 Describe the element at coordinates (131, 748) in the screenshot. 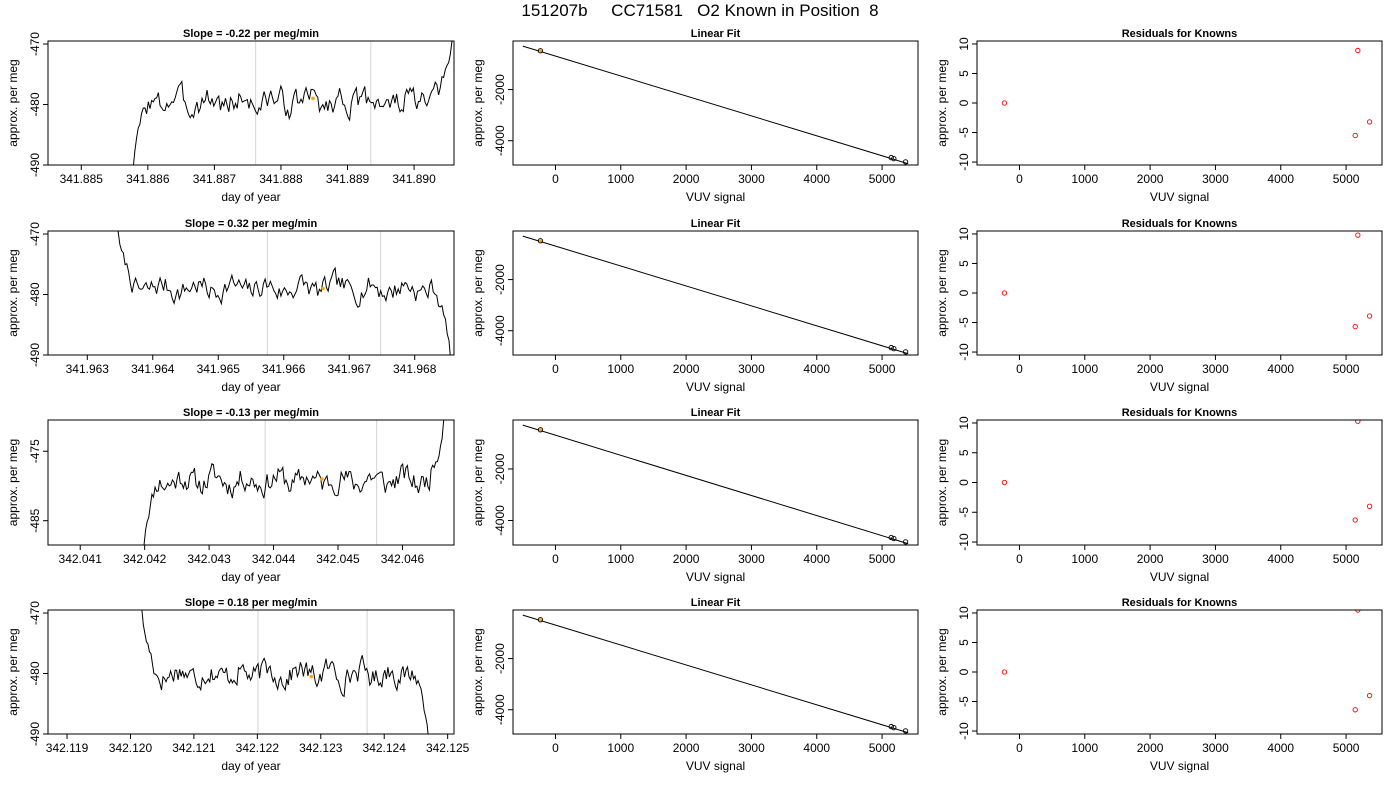

I see `x-tick-label: 342.120` at that location.